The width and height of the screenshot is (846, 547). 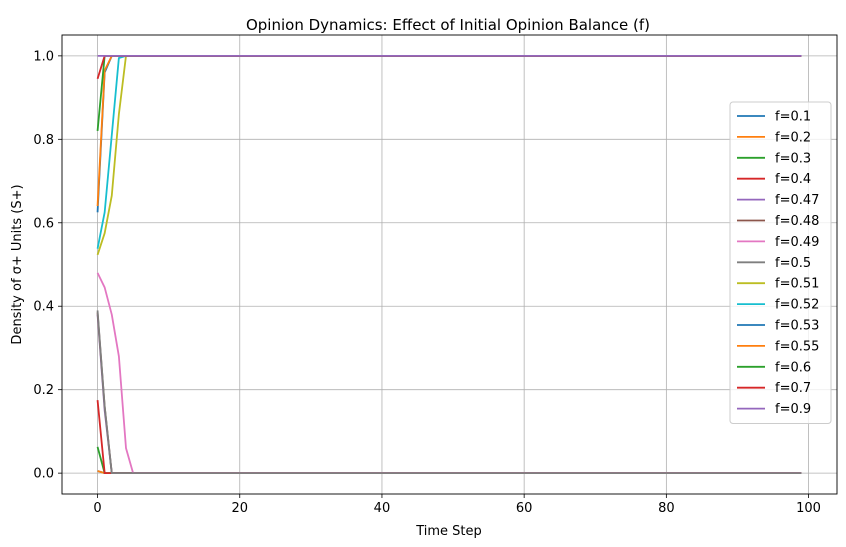 I want to click on legend-label: f=0.7, so click(x=793, y=388).